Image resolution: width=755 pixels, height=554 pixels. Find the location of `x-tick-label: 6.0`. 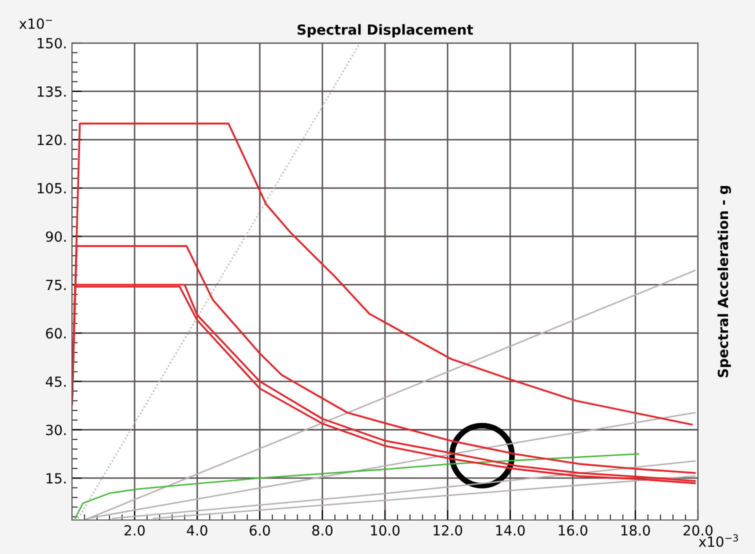

x-tick-label: 6.0 is located at coordinates (260, 530).